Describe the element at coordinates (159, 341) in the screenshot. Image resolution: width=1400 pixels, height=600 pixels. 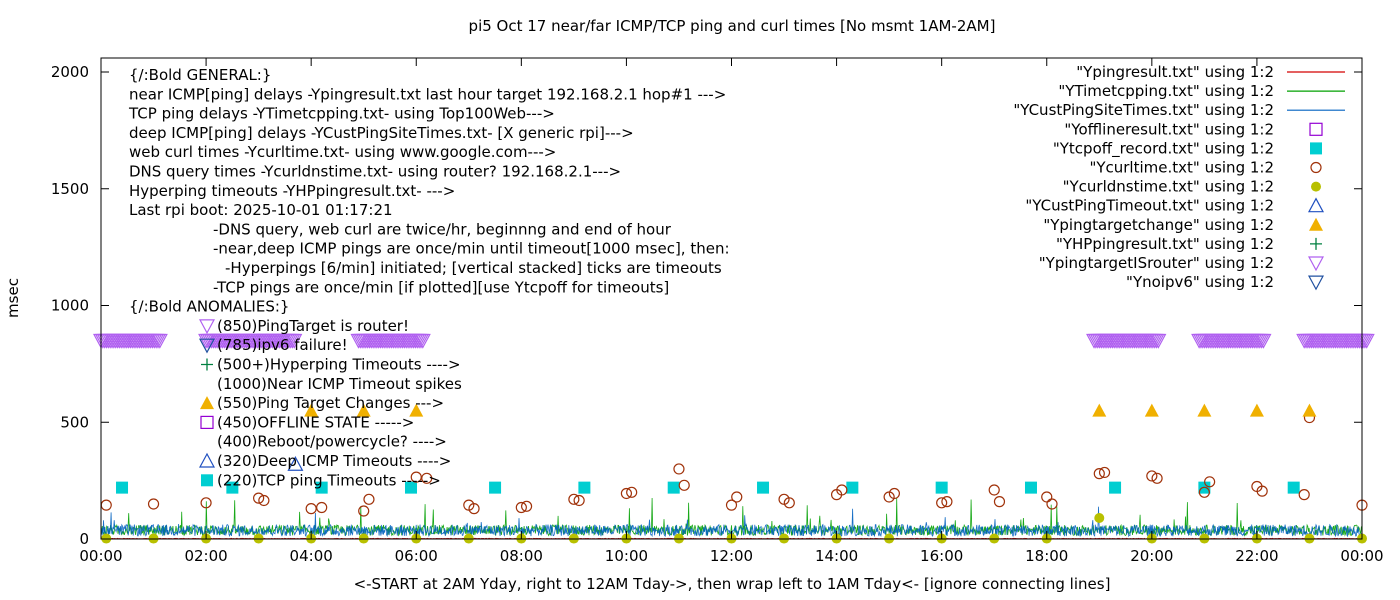
I see `series-10-run-0-point` at that location.